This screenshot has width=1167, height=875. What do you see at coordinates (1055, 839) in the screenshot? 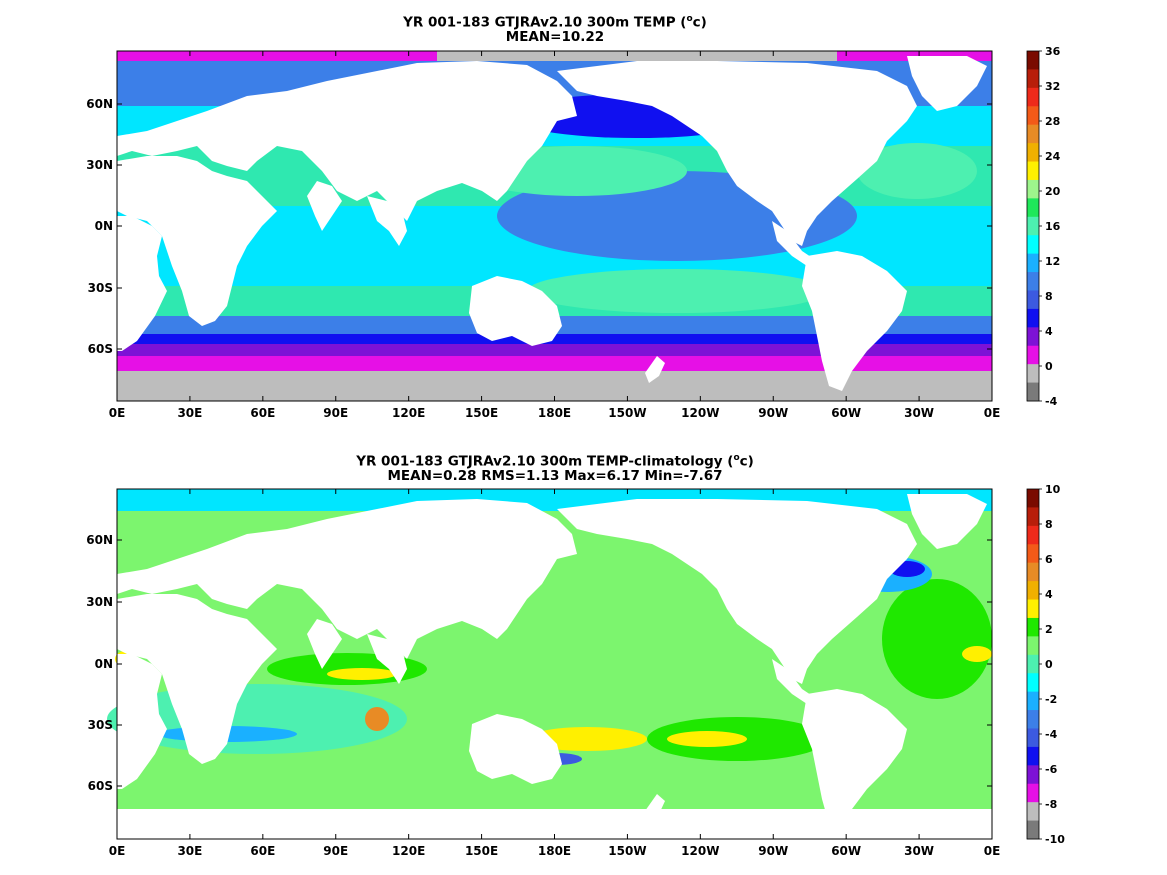
I see `colorbar-tick-label: -10` at bounding box center [1055, 839].